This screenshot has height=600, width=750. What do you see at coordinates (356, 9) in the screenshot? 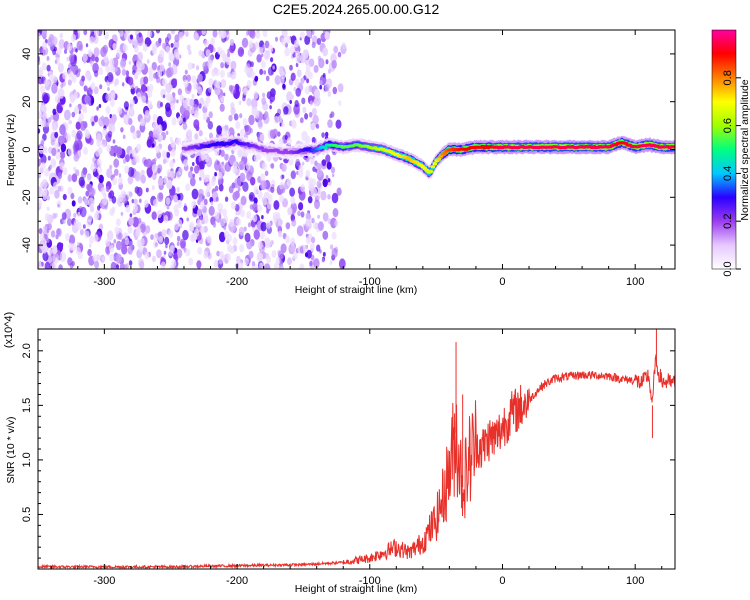
I see `figure-title: C2E5.2024.265.00.00.G12` at bounding box center [356, 9].